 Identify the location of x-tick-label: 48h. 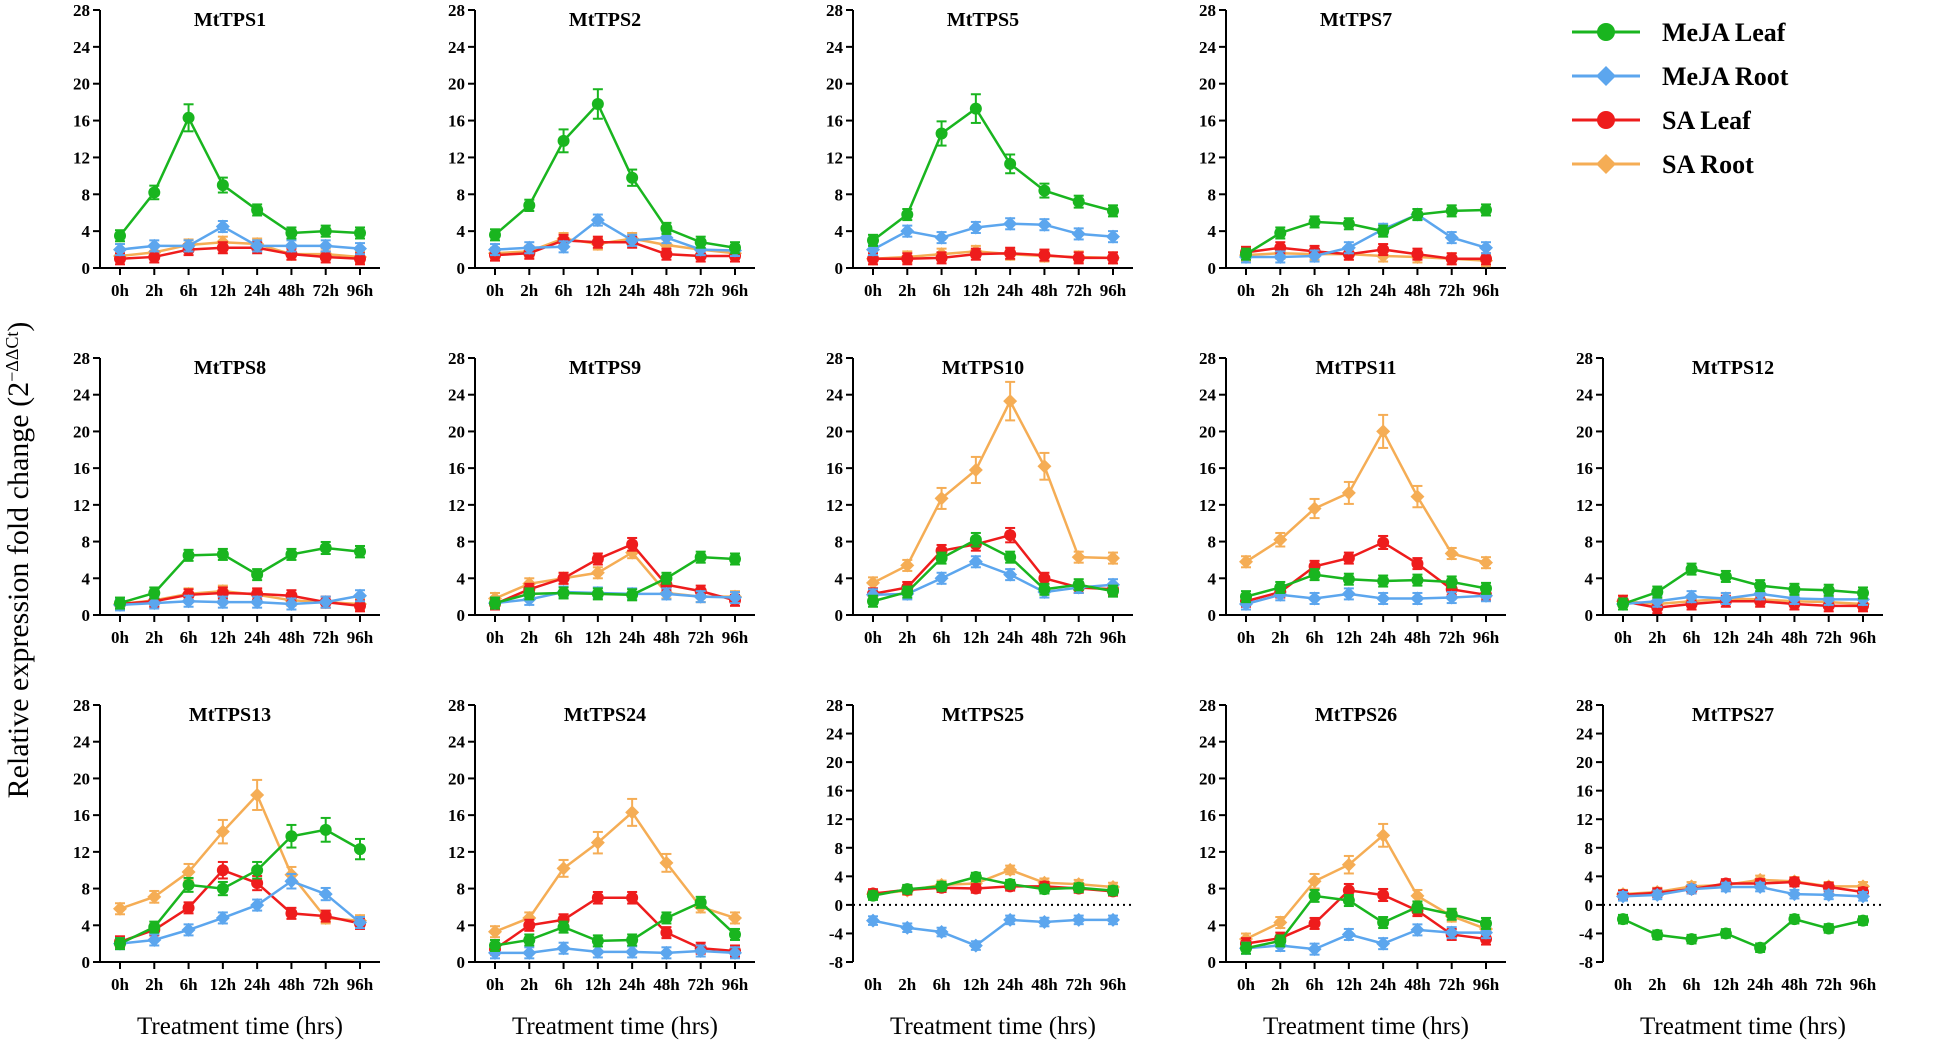
(1044, 290).